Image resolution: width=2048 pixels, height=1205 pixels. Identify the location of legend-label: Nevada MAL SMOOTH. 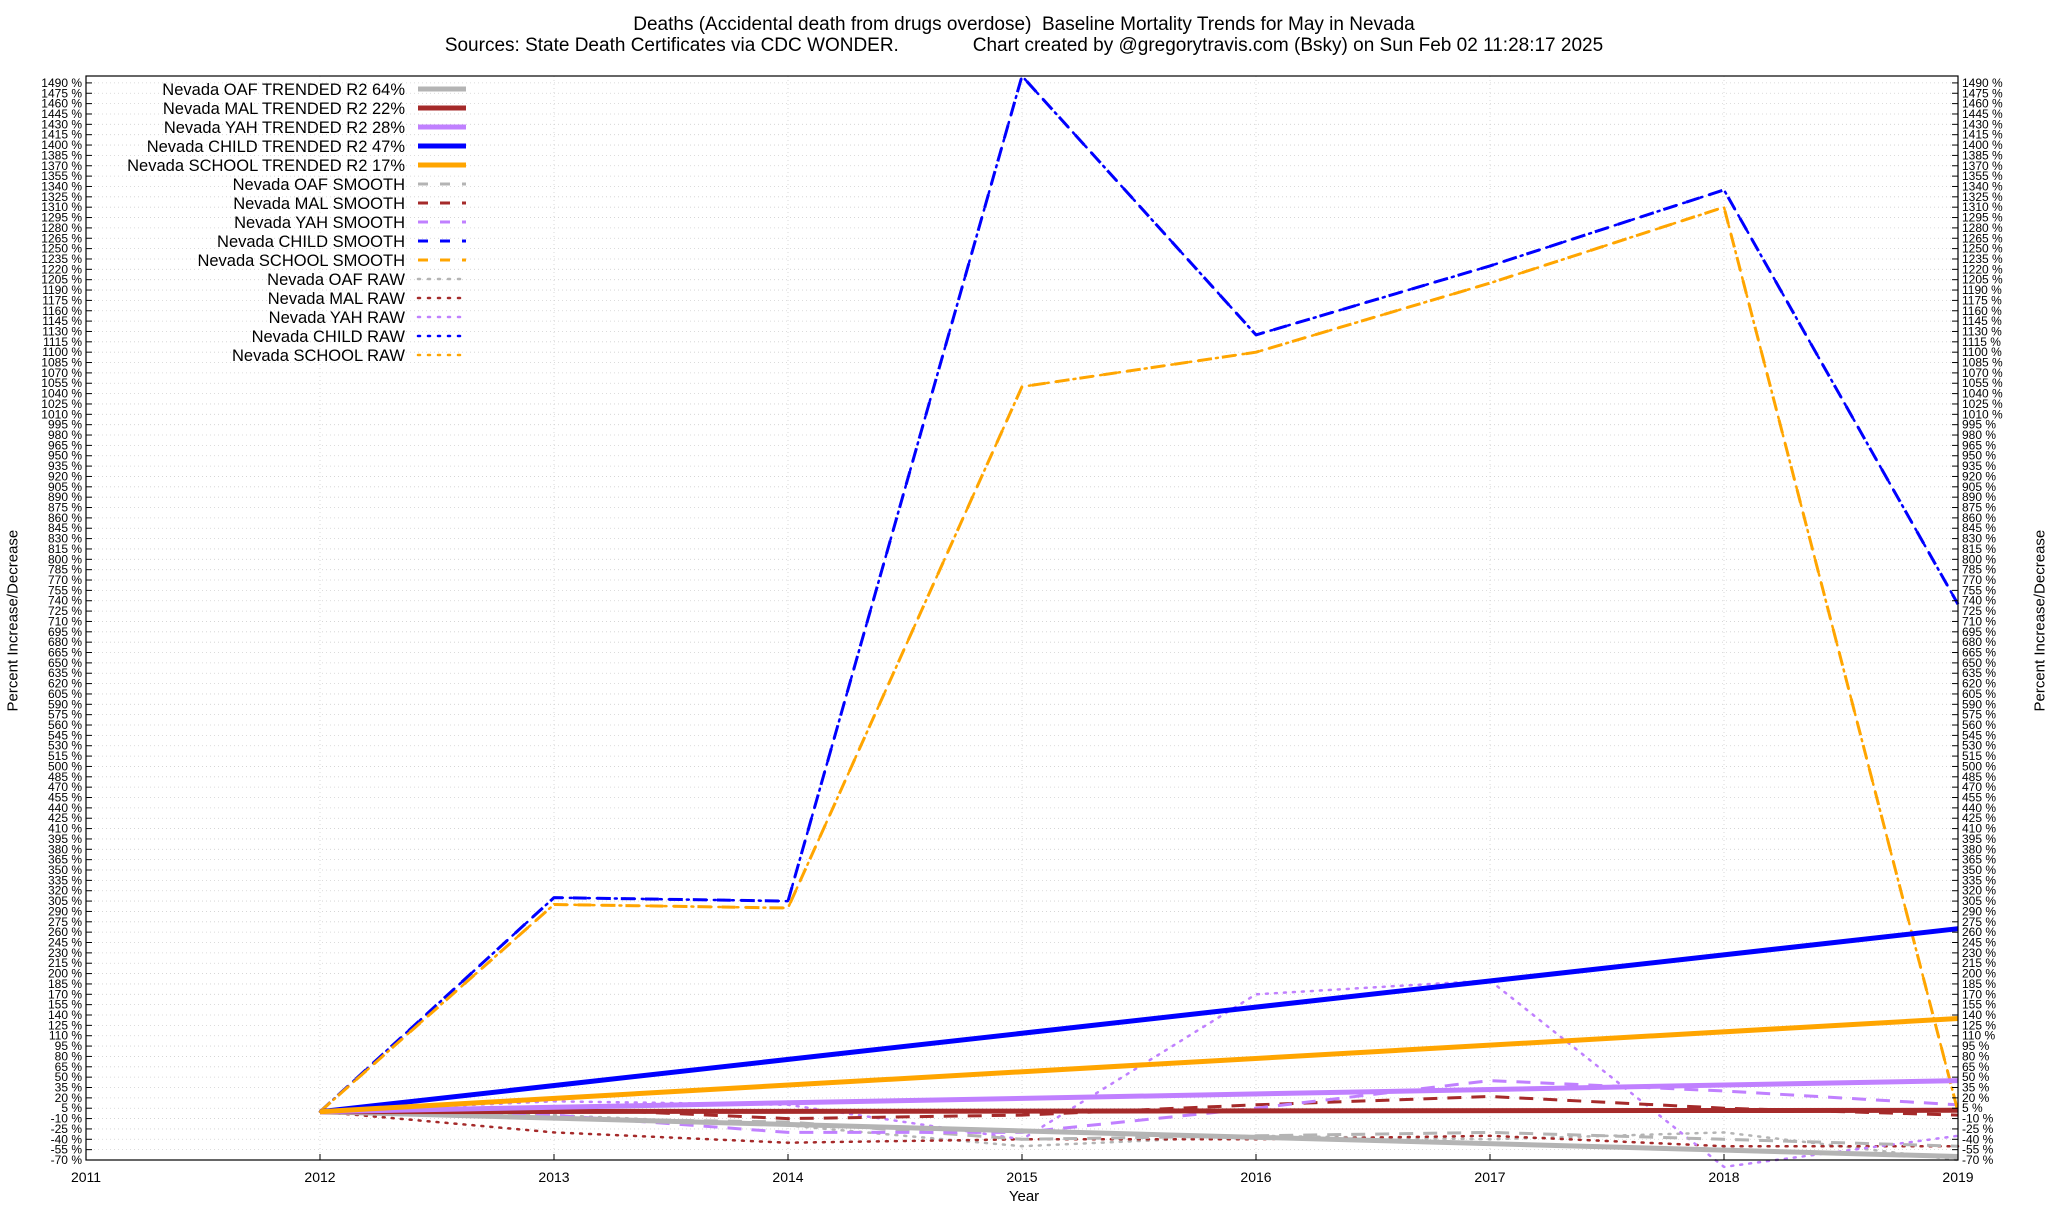
(319, 204).